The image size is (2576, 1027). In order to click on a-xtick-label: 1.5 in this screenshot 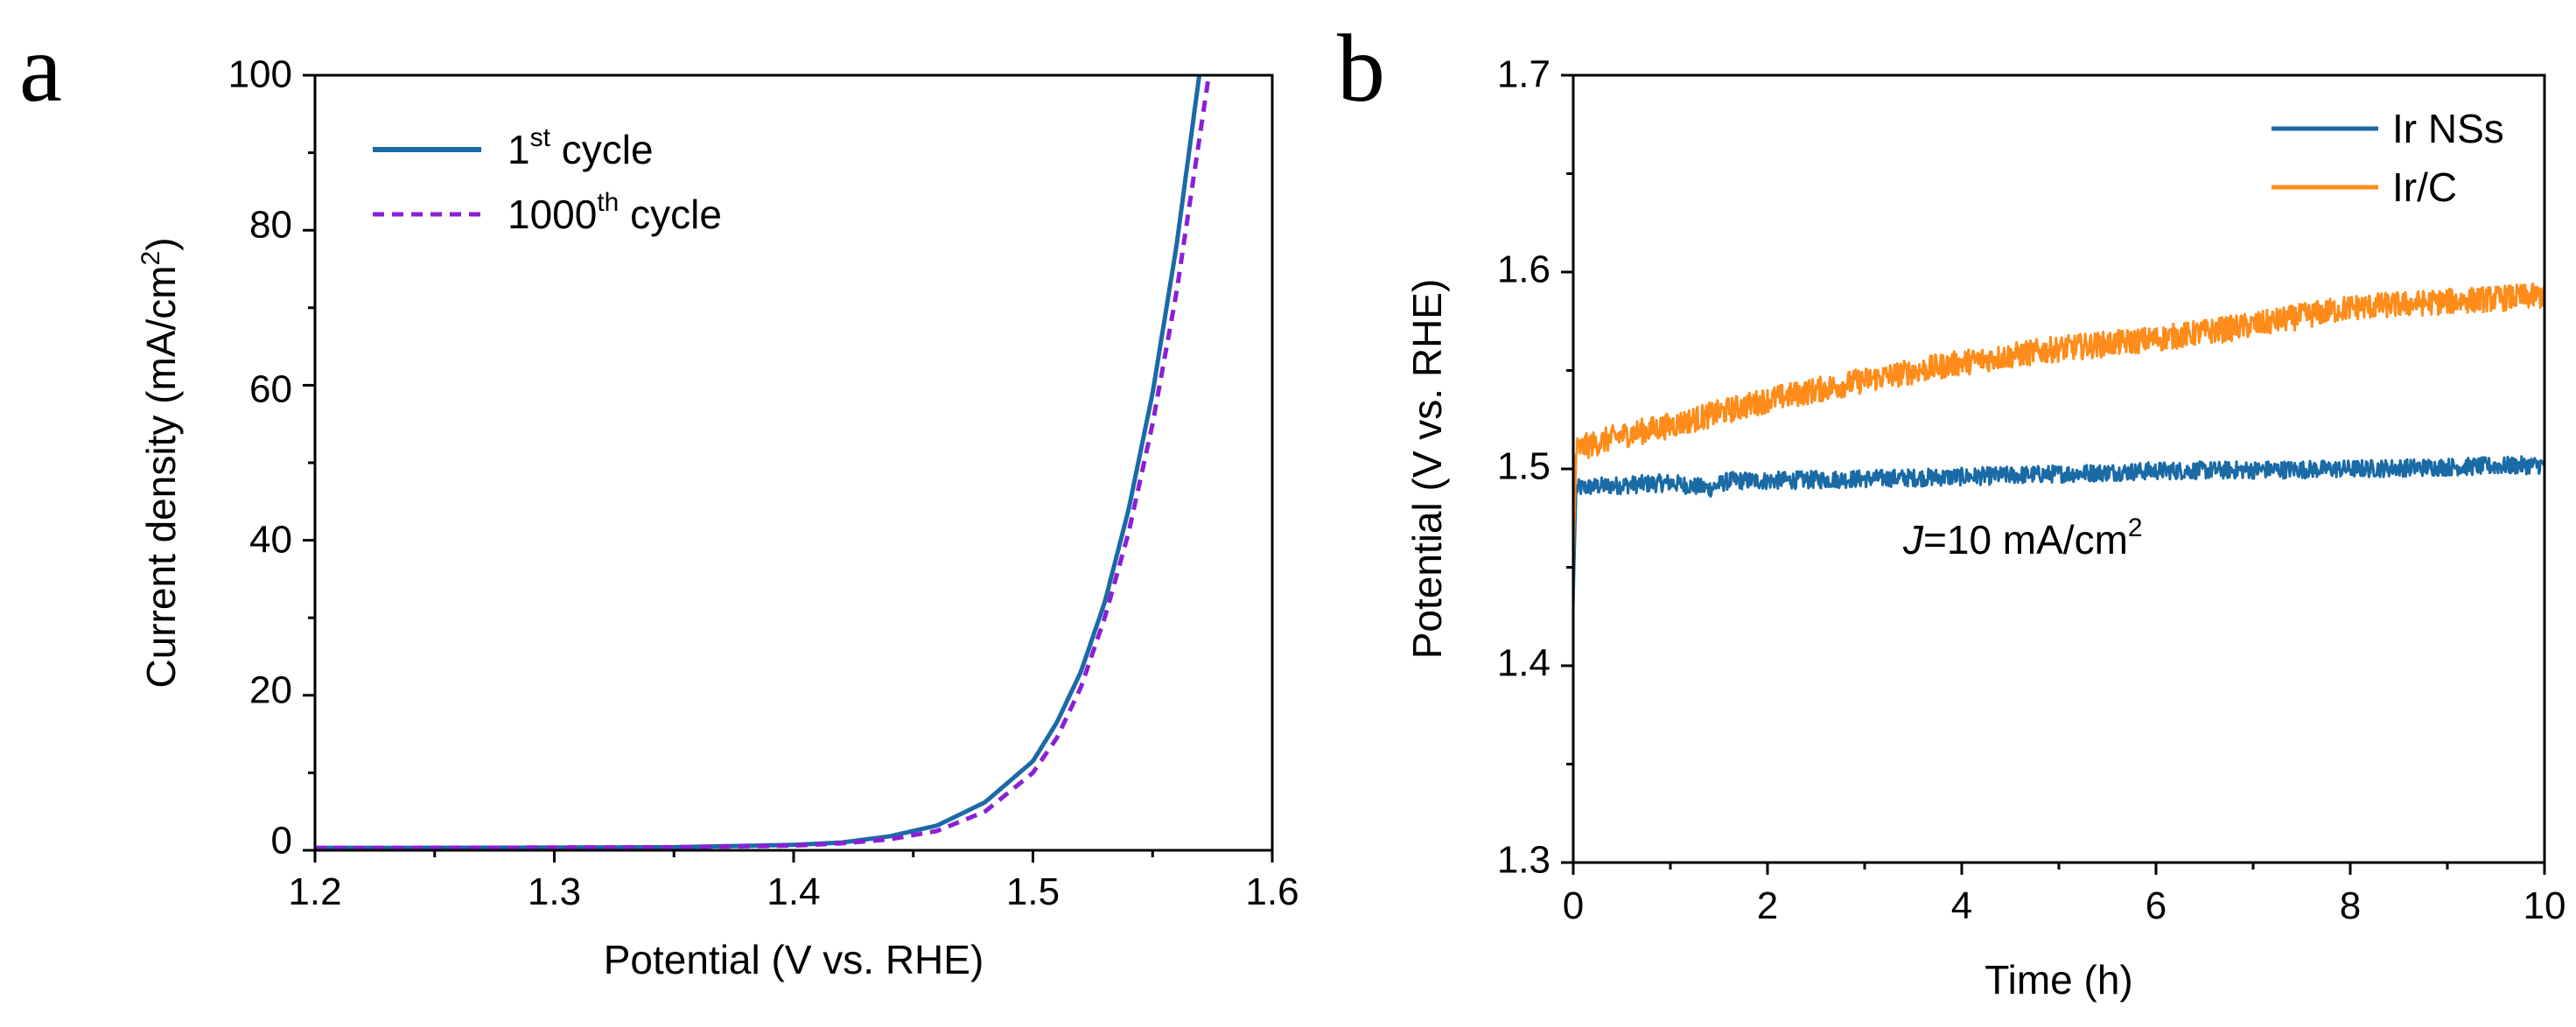, I will do `click(1033, 891)`.